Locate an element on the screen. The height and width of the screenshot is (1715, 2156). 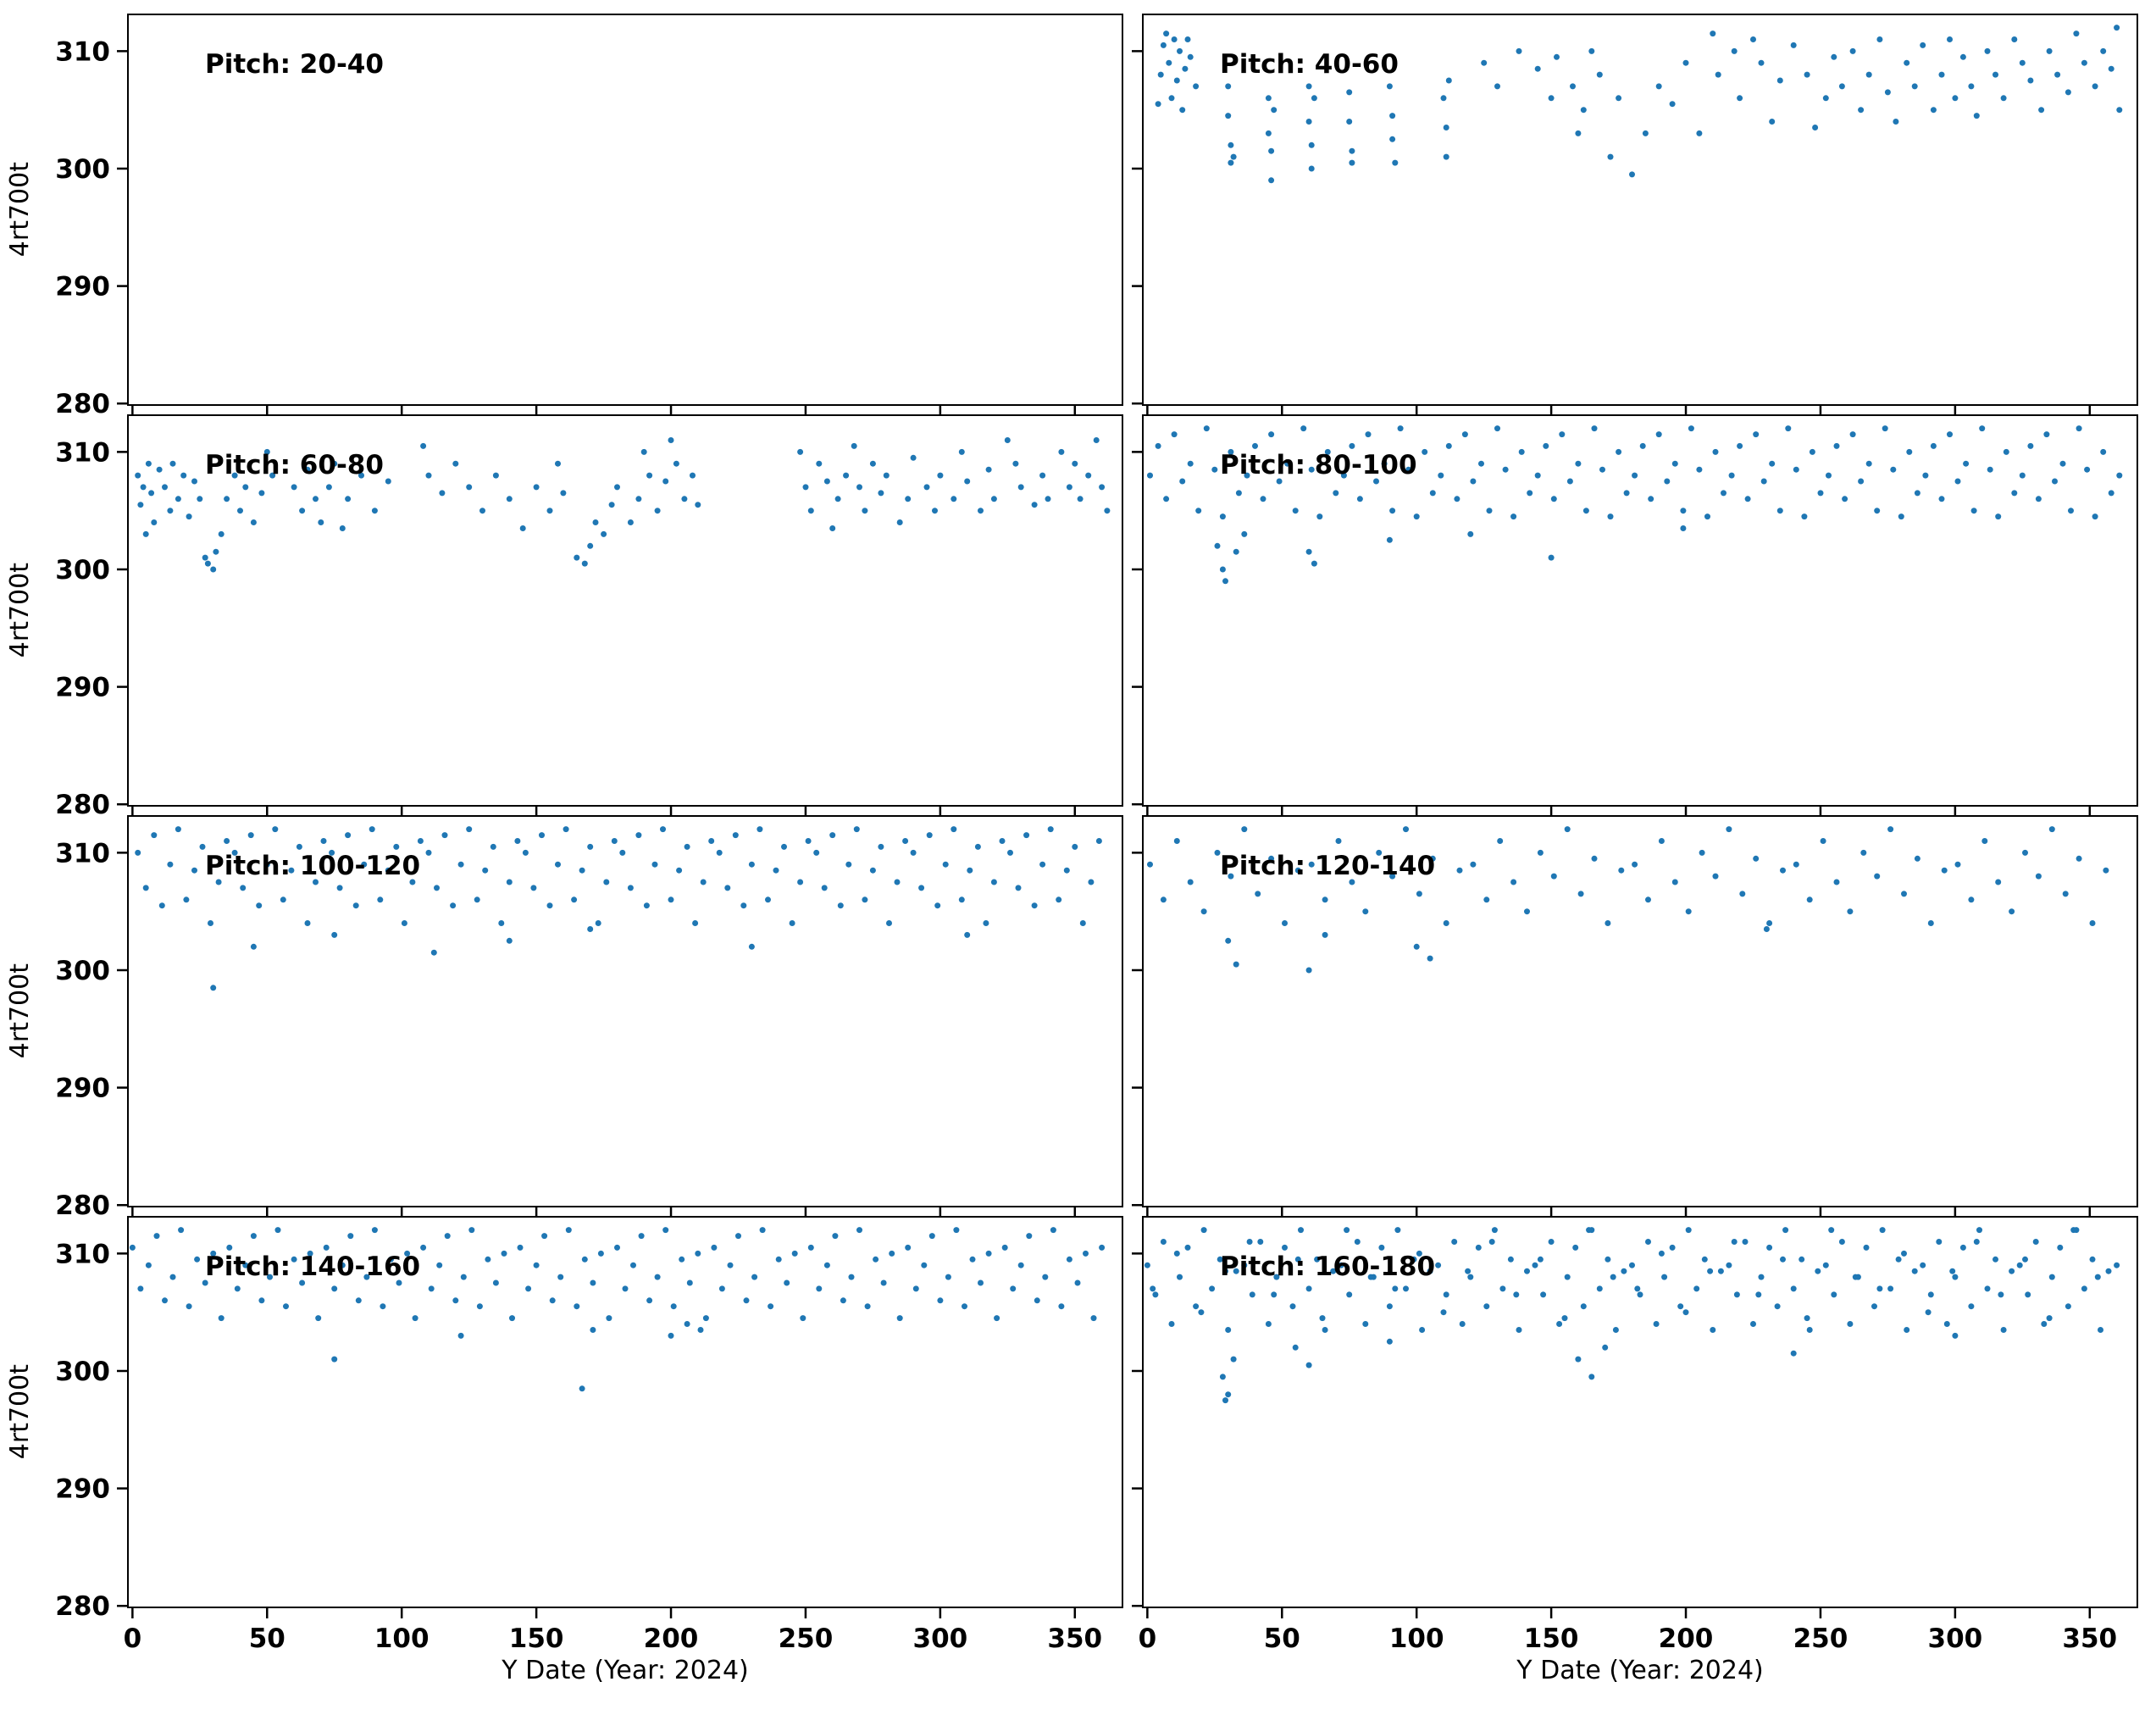
y-tick-label: 280 is located at coordinates (82, 805).